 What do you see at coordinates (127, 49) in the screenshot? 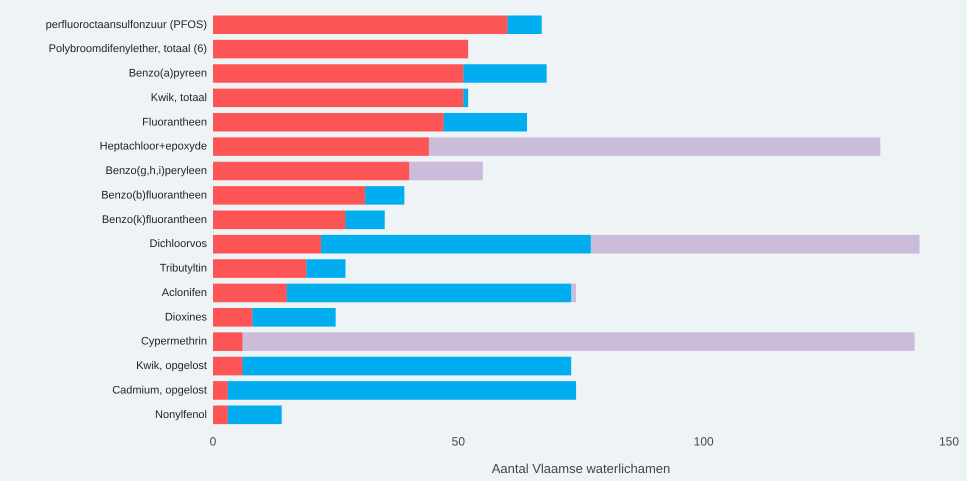
I see `y-tick-label: Polybroomdifenylether, totaal (6)` at bounding box center [127, 49].